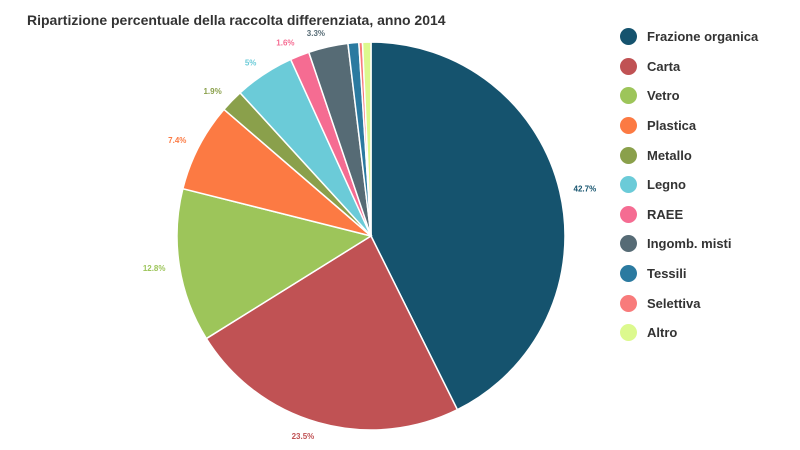 The width and height of the screenshot is (800, 450). What do you see at coordinates (707, 333) in the screenshot?
I see `legend-item-altro: Altro` at bounding box center [707, 333].